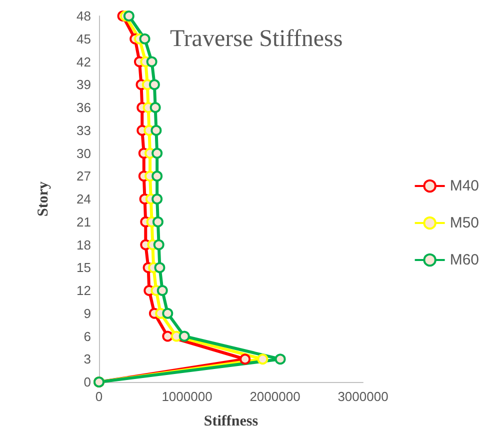  Describe the element at coordinates (231, 422) in the screenshot. I see `x-axis-title: Stiffness` at that location.